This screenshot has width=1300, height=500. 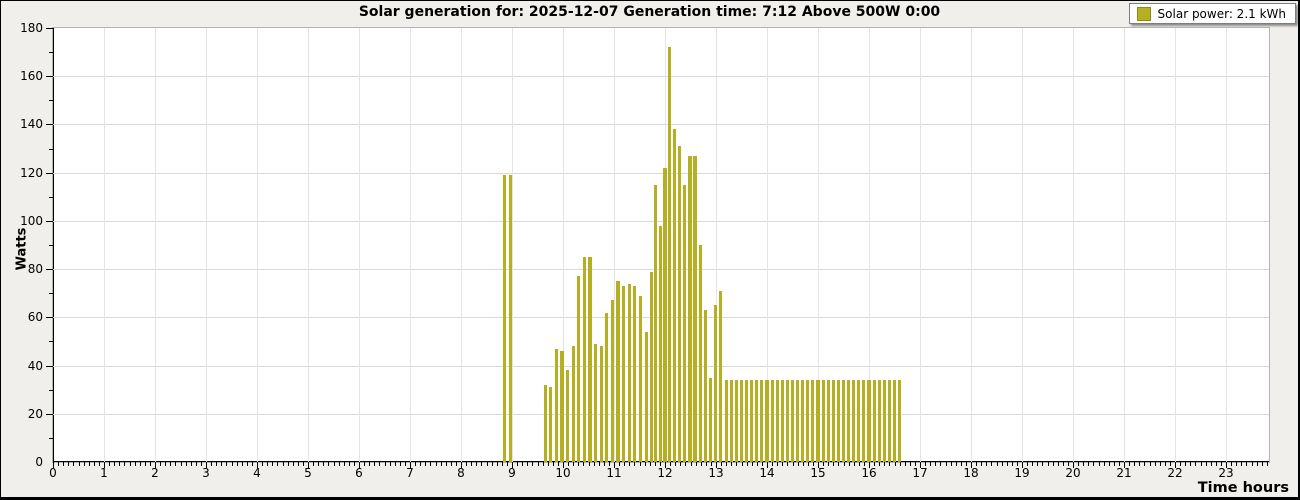 I want to click on bar-h13.7, so click(x=752, y=421).